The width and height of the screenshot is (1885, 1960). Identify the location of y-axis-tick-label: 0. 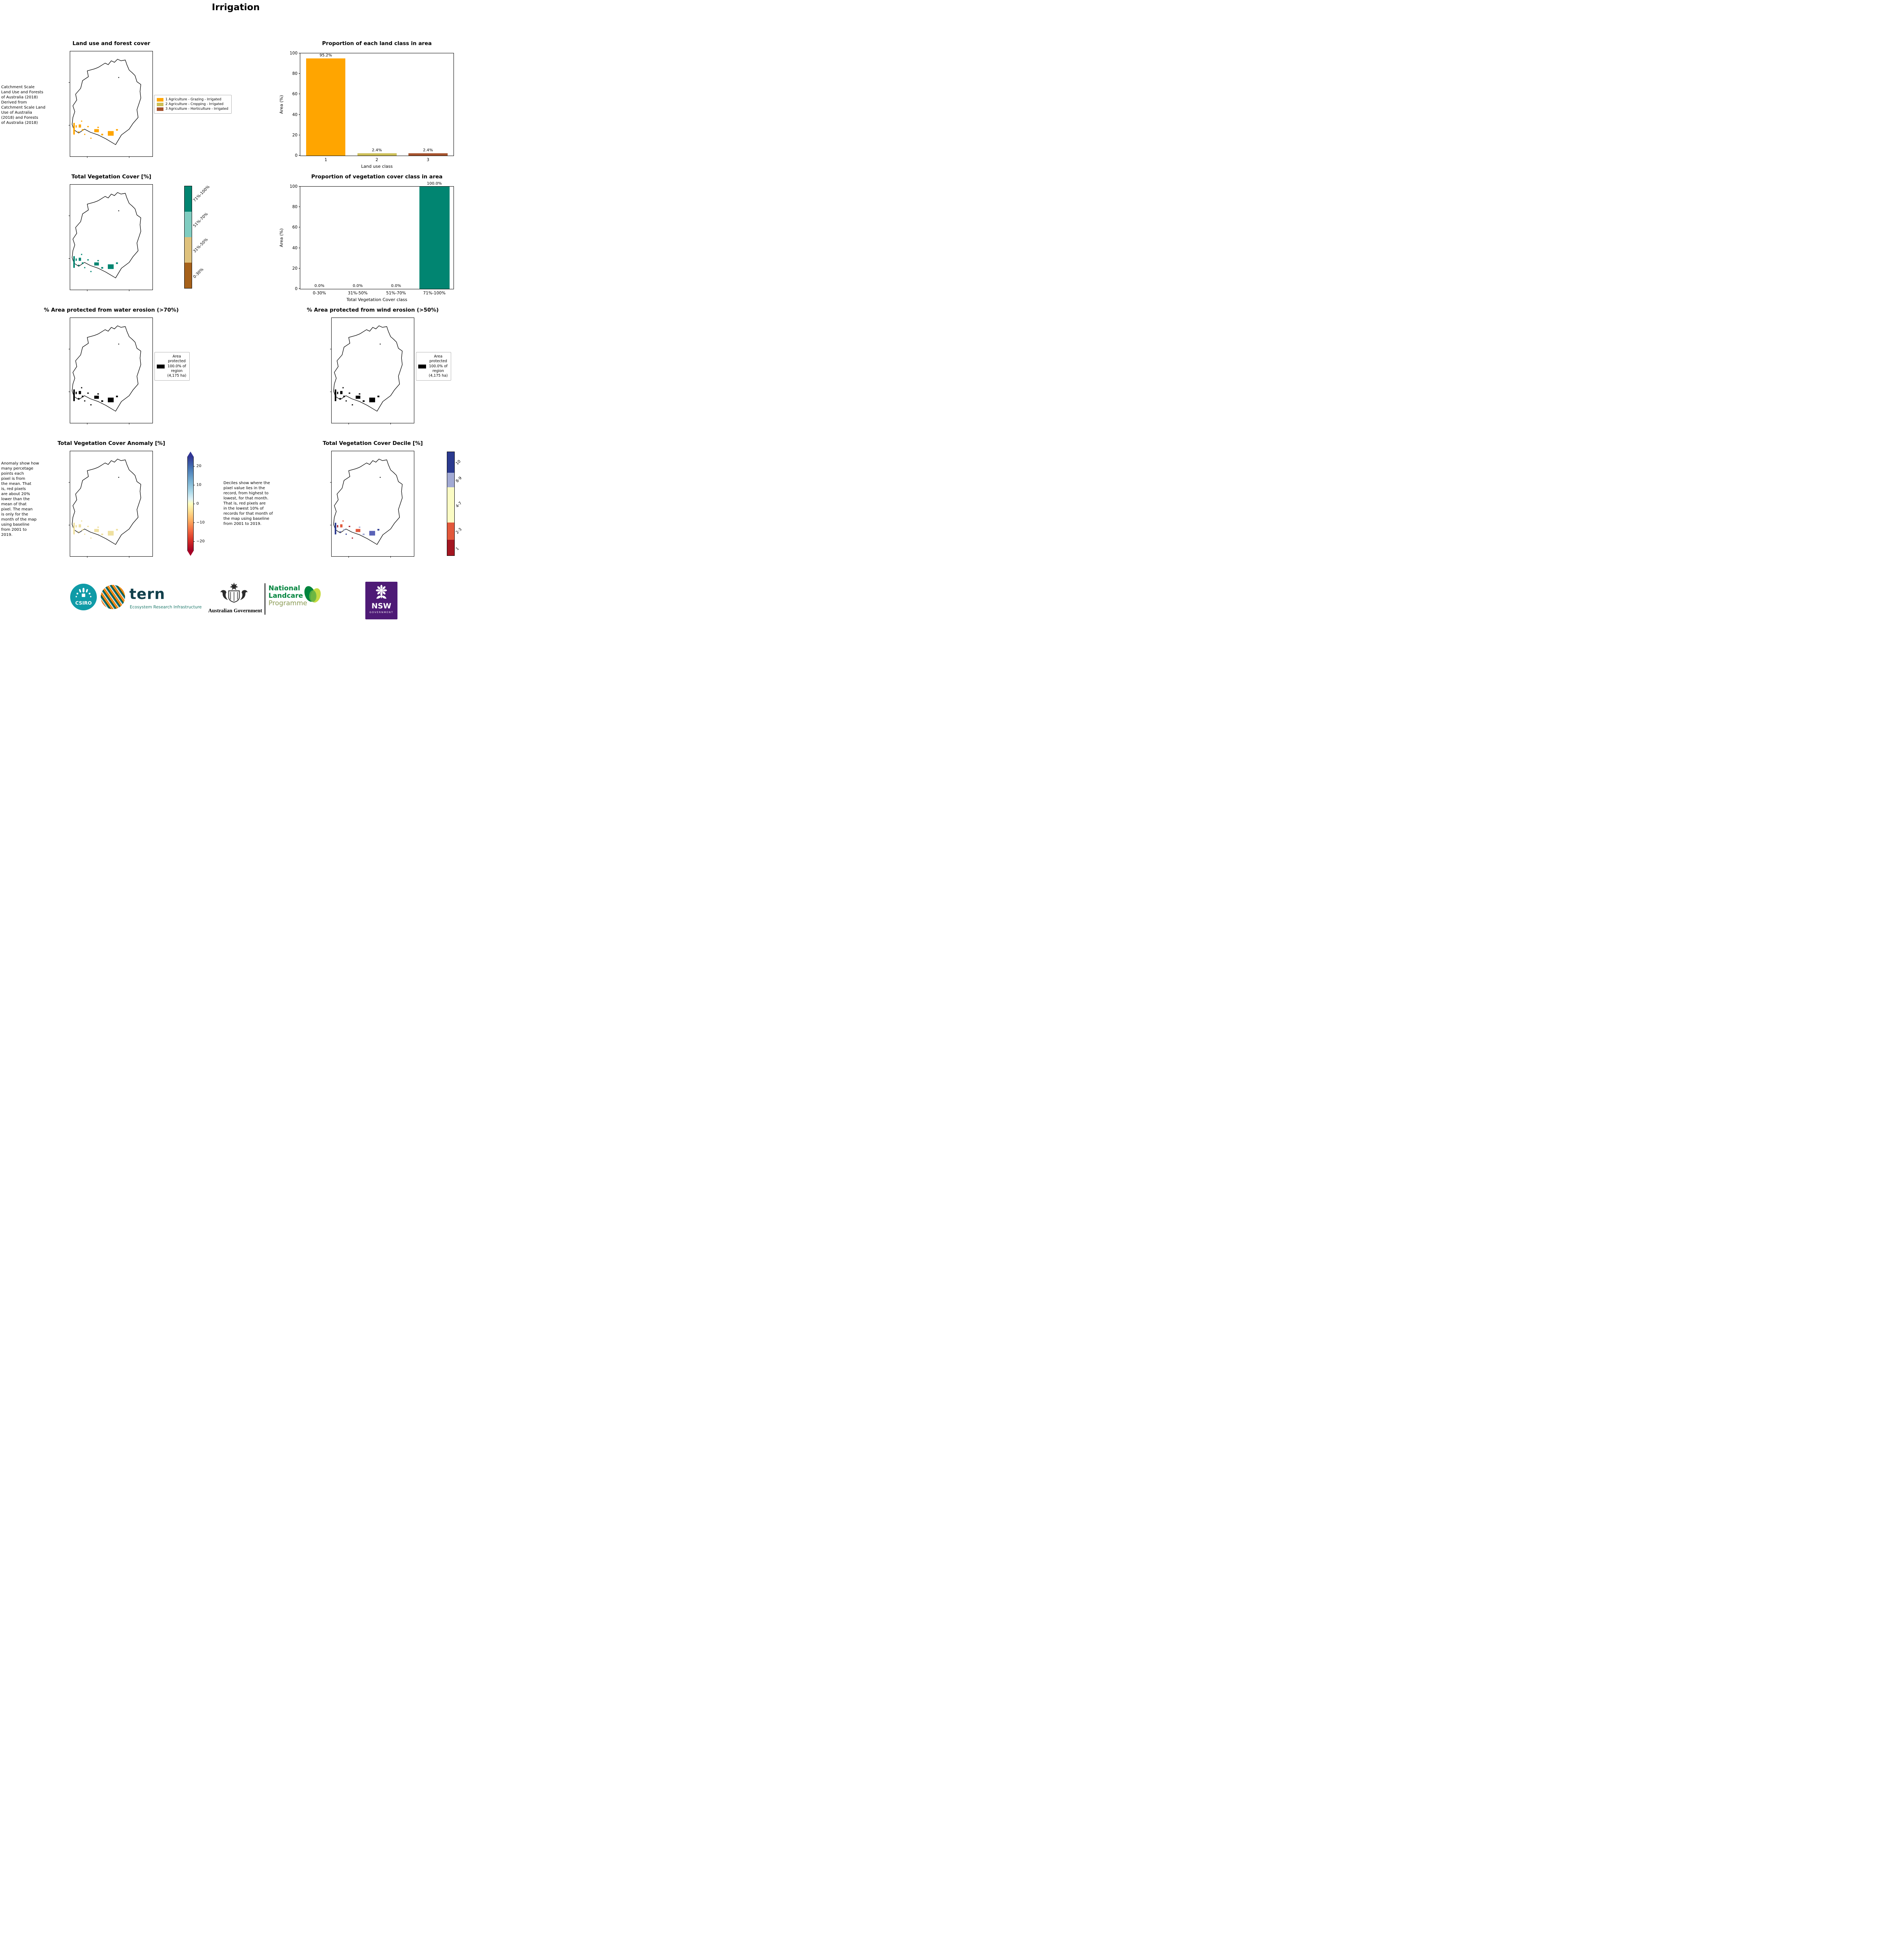
(296, 289).